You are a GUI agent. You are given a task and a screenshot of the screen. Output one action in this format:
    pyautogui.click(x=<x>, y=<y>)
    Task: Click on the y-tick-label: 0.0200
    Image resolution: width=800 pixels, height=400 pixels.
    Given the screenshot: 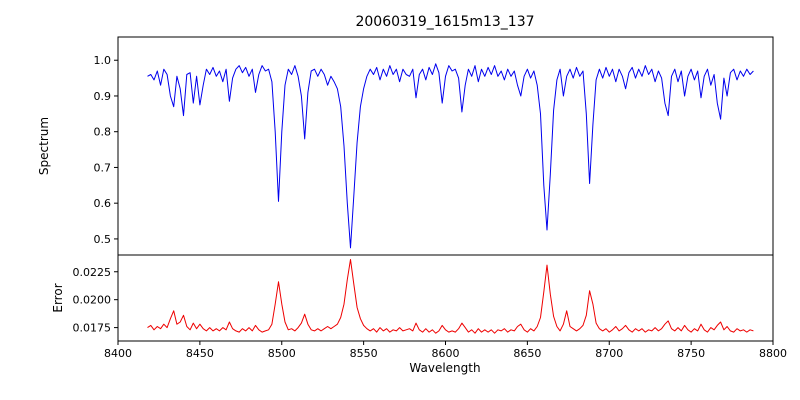 What is the action you would take?
    pyautogui.click(x=92, y=300)
    